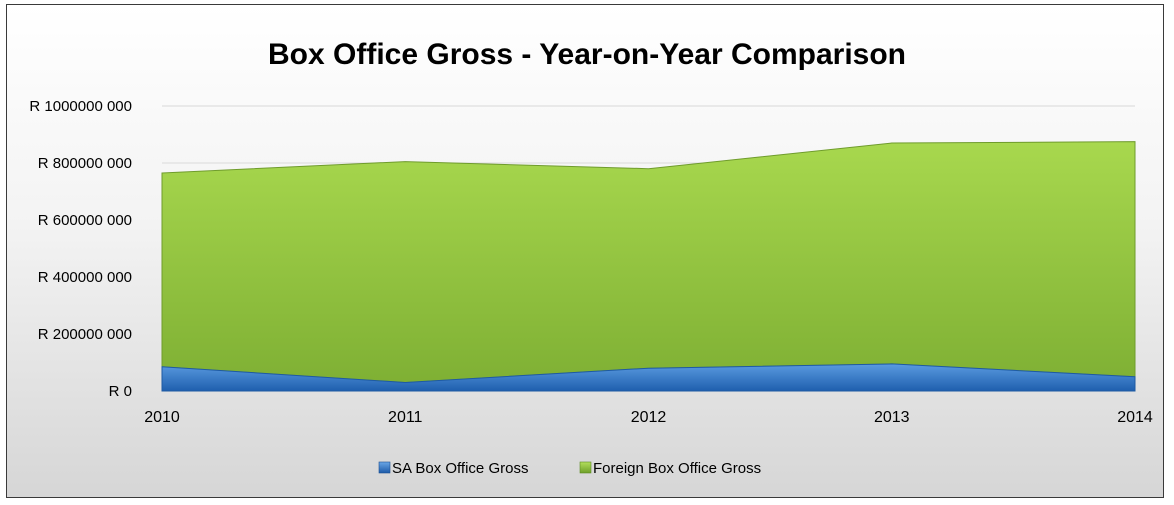 The image size is (1174, 505). What do you see at coordinates (80, 106) in the screenshot?
I see `y-tick-label-5: R 1000000 000` at bounding box center [80, 106].